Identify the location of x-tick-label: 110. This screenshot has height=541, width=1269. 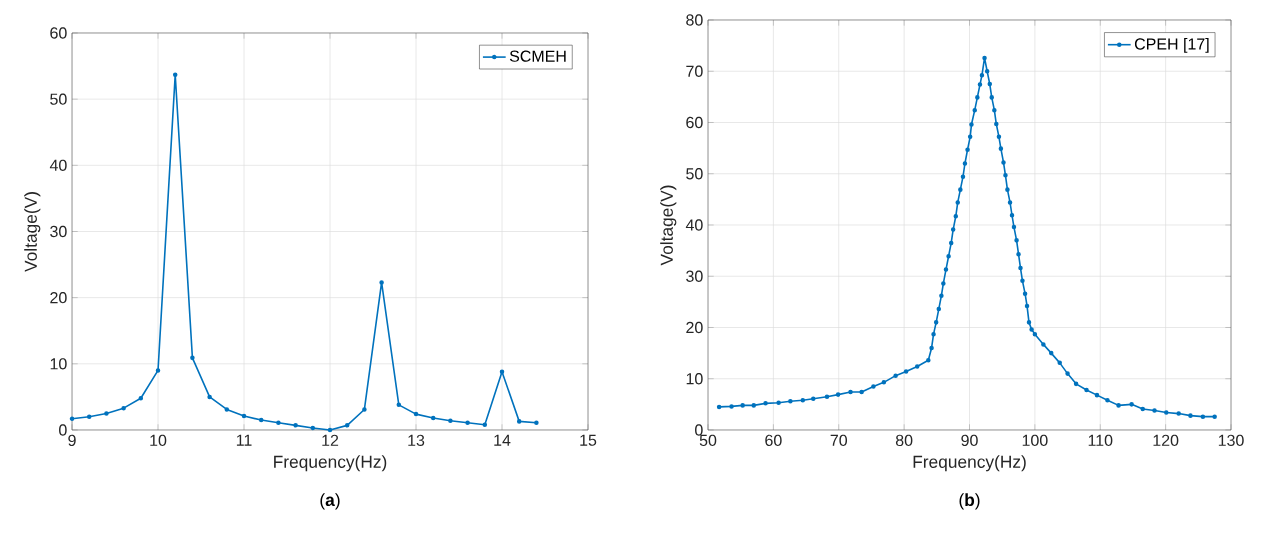
(1100, 440).